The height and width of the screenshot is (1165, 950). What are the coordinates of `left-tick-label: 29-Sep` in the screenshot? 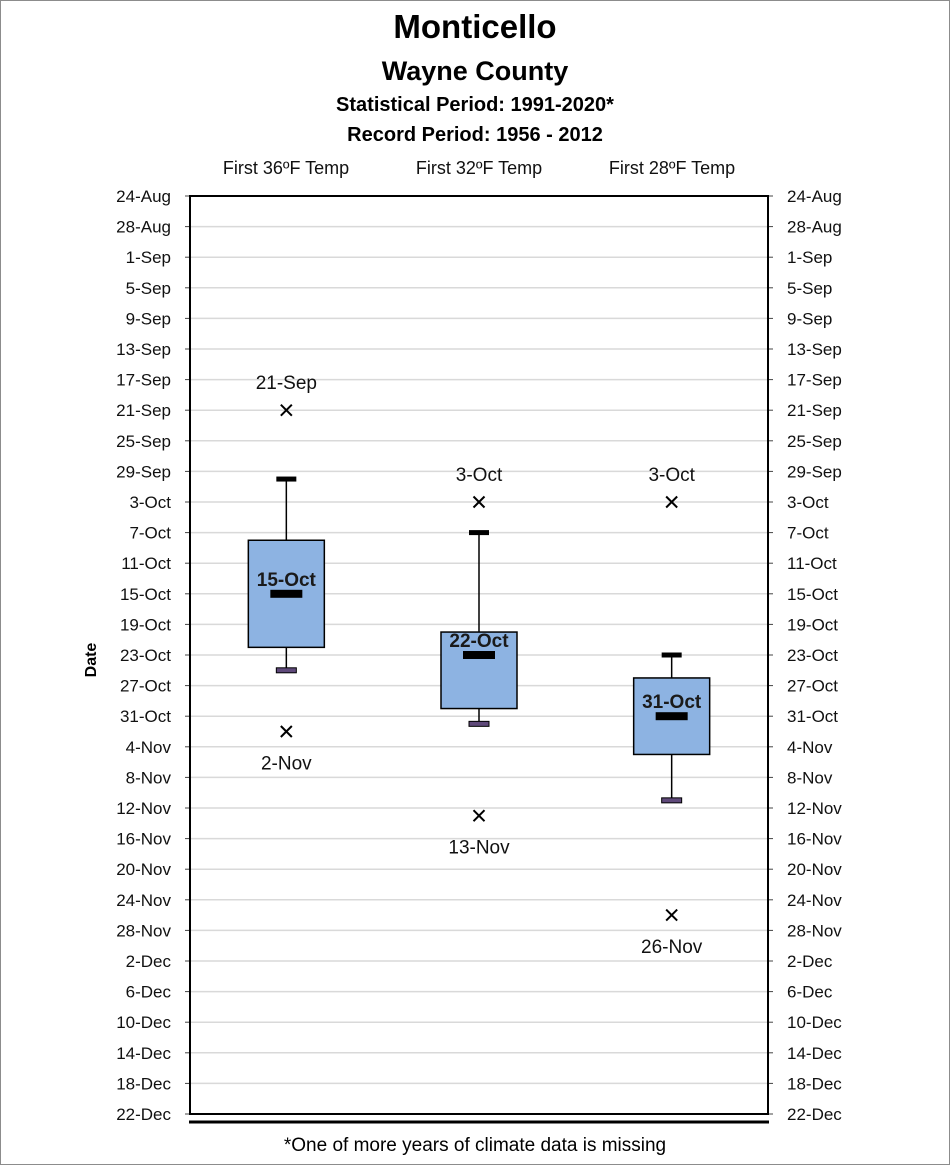 It's located at (143, 471).